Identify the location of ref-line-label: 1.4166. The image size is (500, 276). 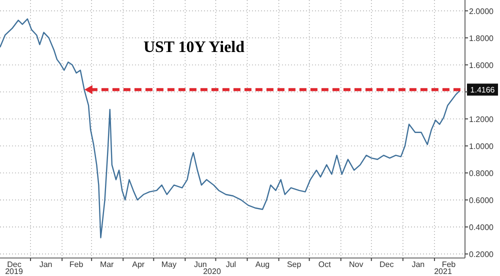
(483, 90).